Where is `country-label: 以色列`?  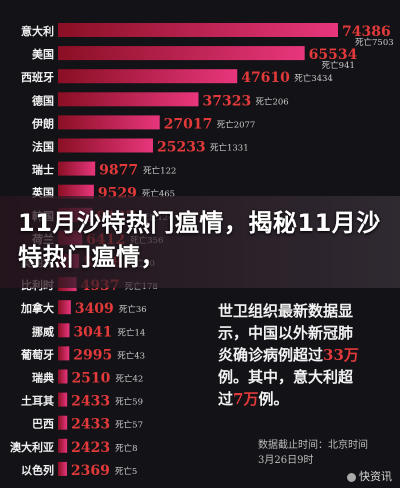
country-label: 以色列 is located at coordinates (37, 470).